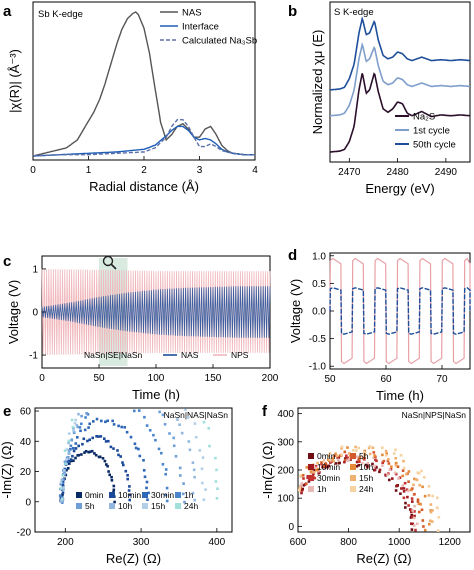 This screenshot has height=570, width=474. I want to click on y-tick-label: 0.5, so click(319, 284).